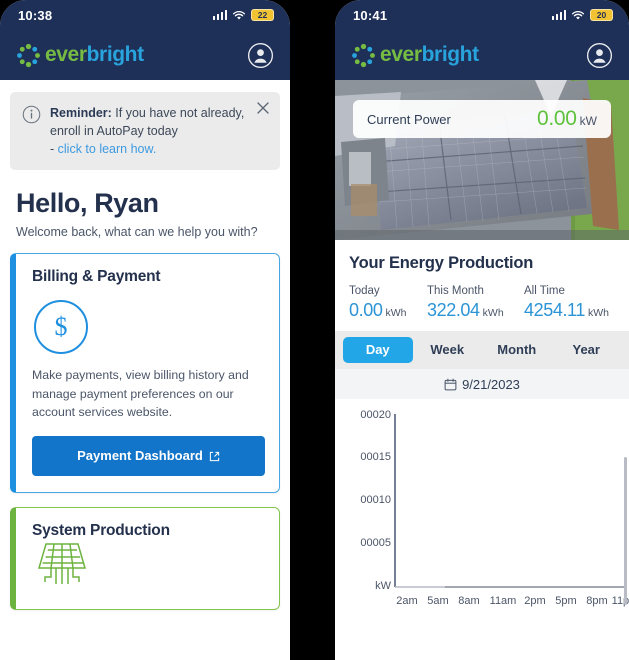  What do you see at coordinates (366, 310) in the screenshot?
I see `stat-value: 0.00` at bounding box center [366, 310].